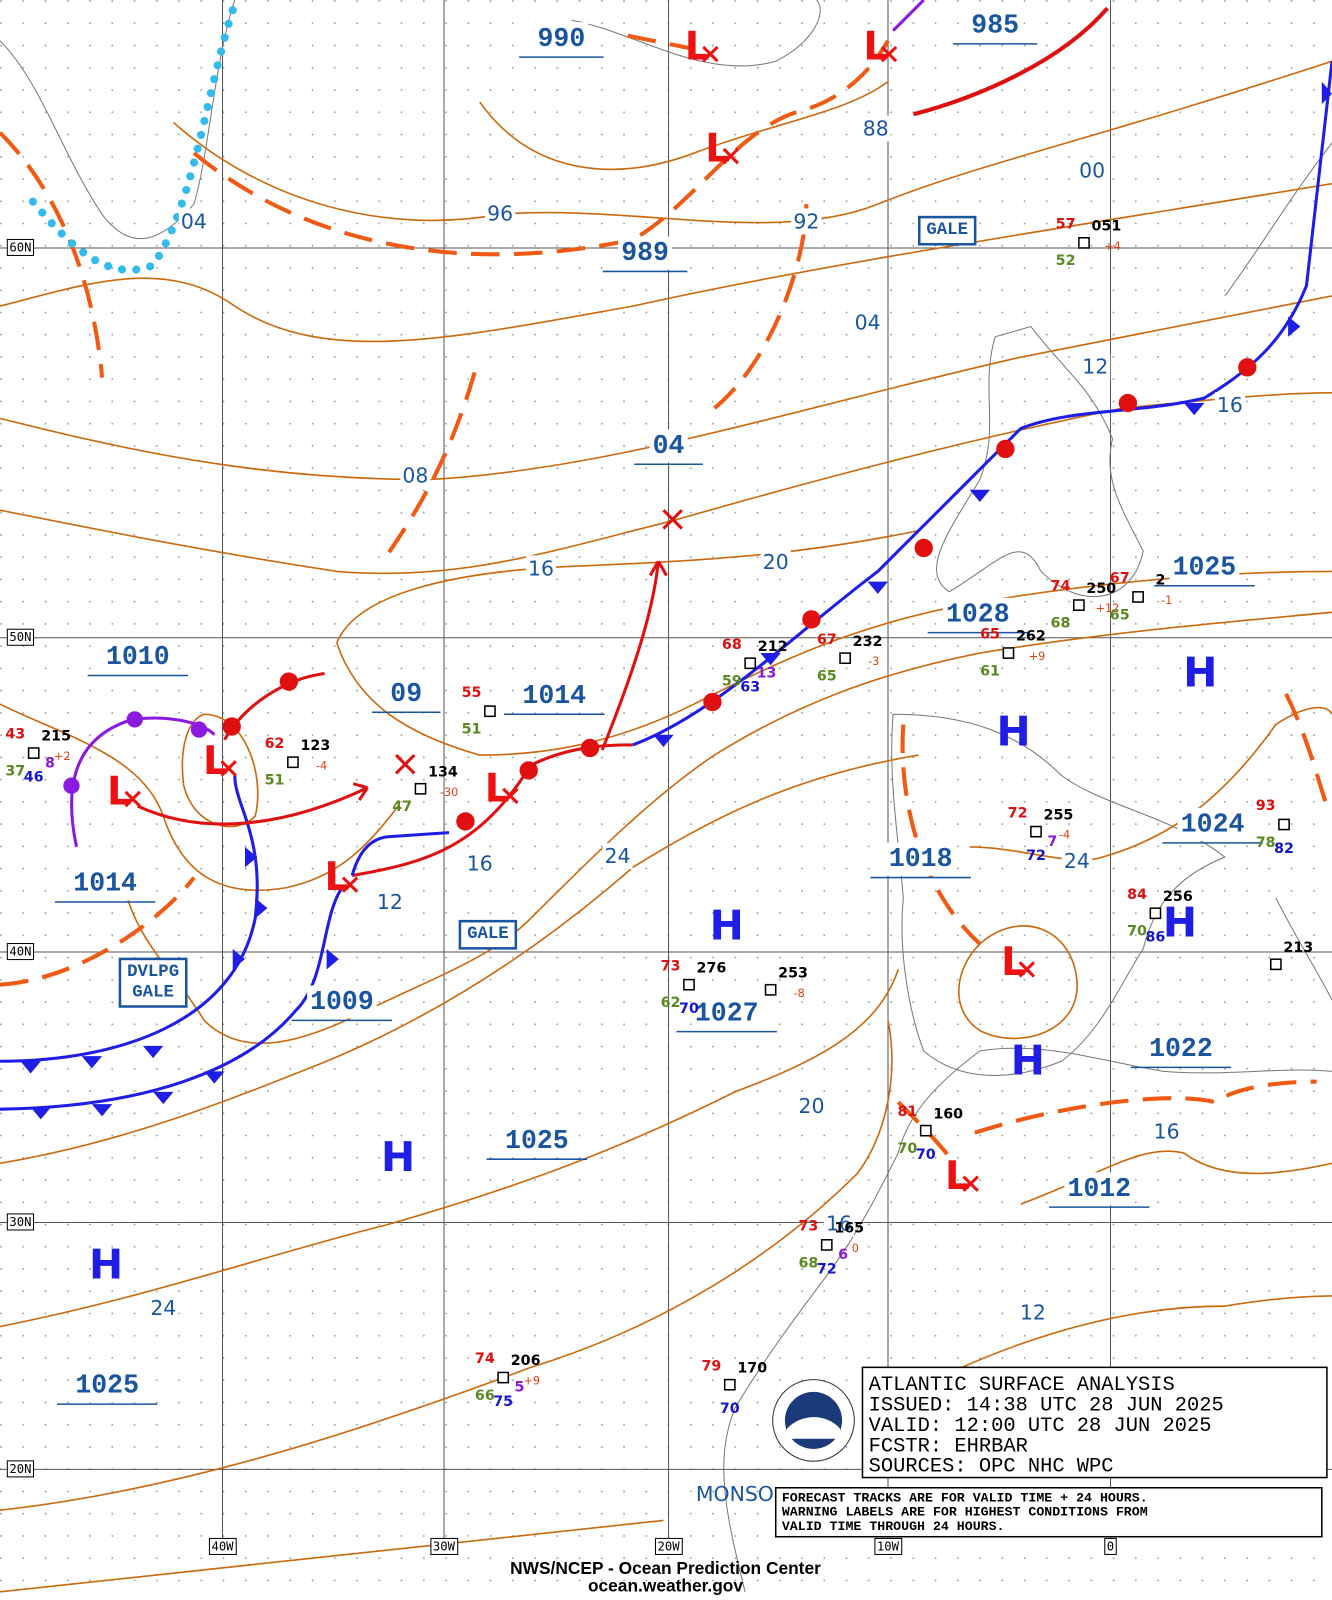 The image size is (1332, 1600). What do you see at coordinates (554, 696) in the screenshot?
I see `pressure-center: 1014` at bounding box center [554, 696].